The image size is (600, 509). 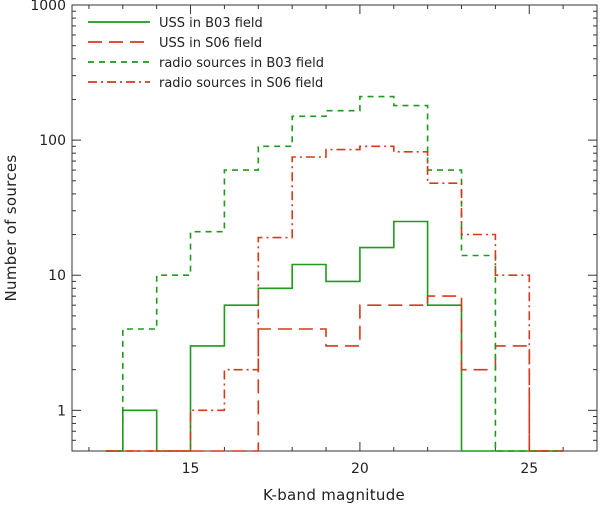 What do you see at coordinates (52, 141) in the screenshot?
I see `y-tick-label: 100` at bounding box center [52, 141].